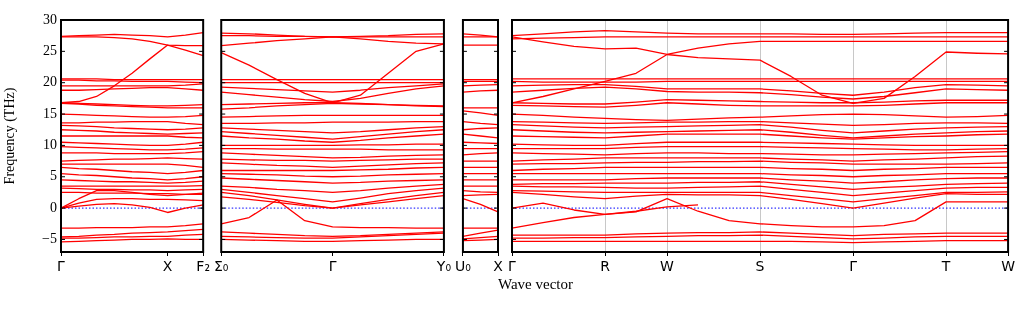 Image resolution: width=1032 pixels, height=310 pixels. What do you see at coordinates (605, 266) in the screenshot?
I see `x-tick-label: R` at bounding box center [605, 266].